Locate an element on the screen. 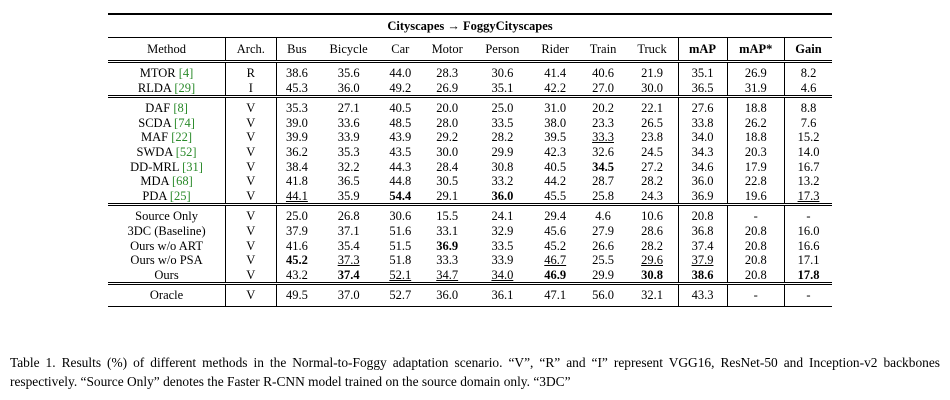 This screenshot has height=400, width=950. method-cell: DD-MRL [31] is located at coordinates (167, 167).